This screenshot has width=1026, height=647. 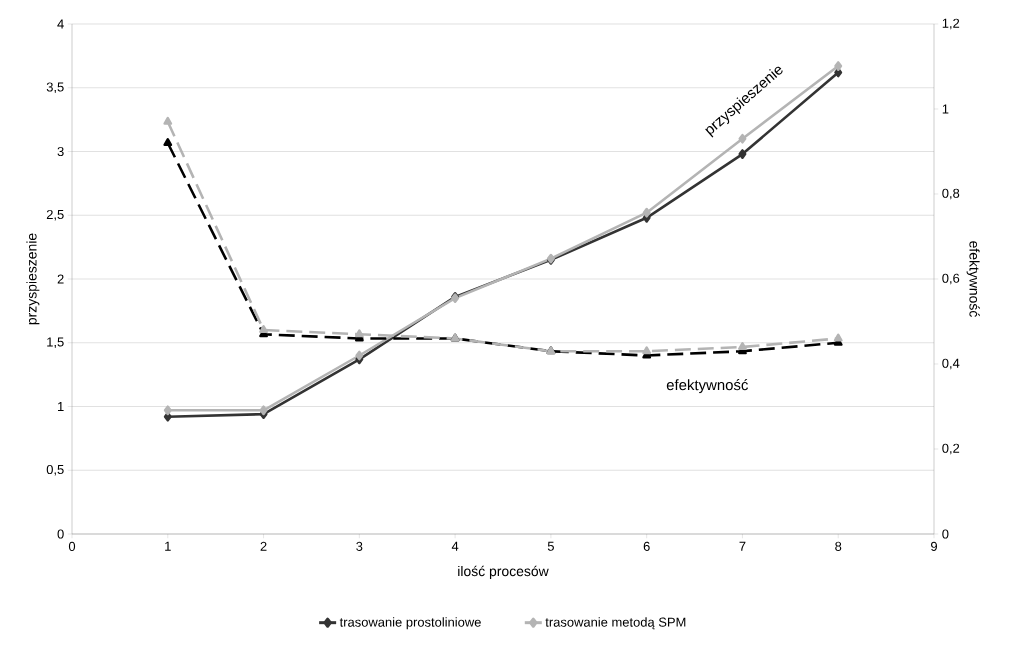 I want to click on x-tick-label: 8, so click(x=838, y=546).